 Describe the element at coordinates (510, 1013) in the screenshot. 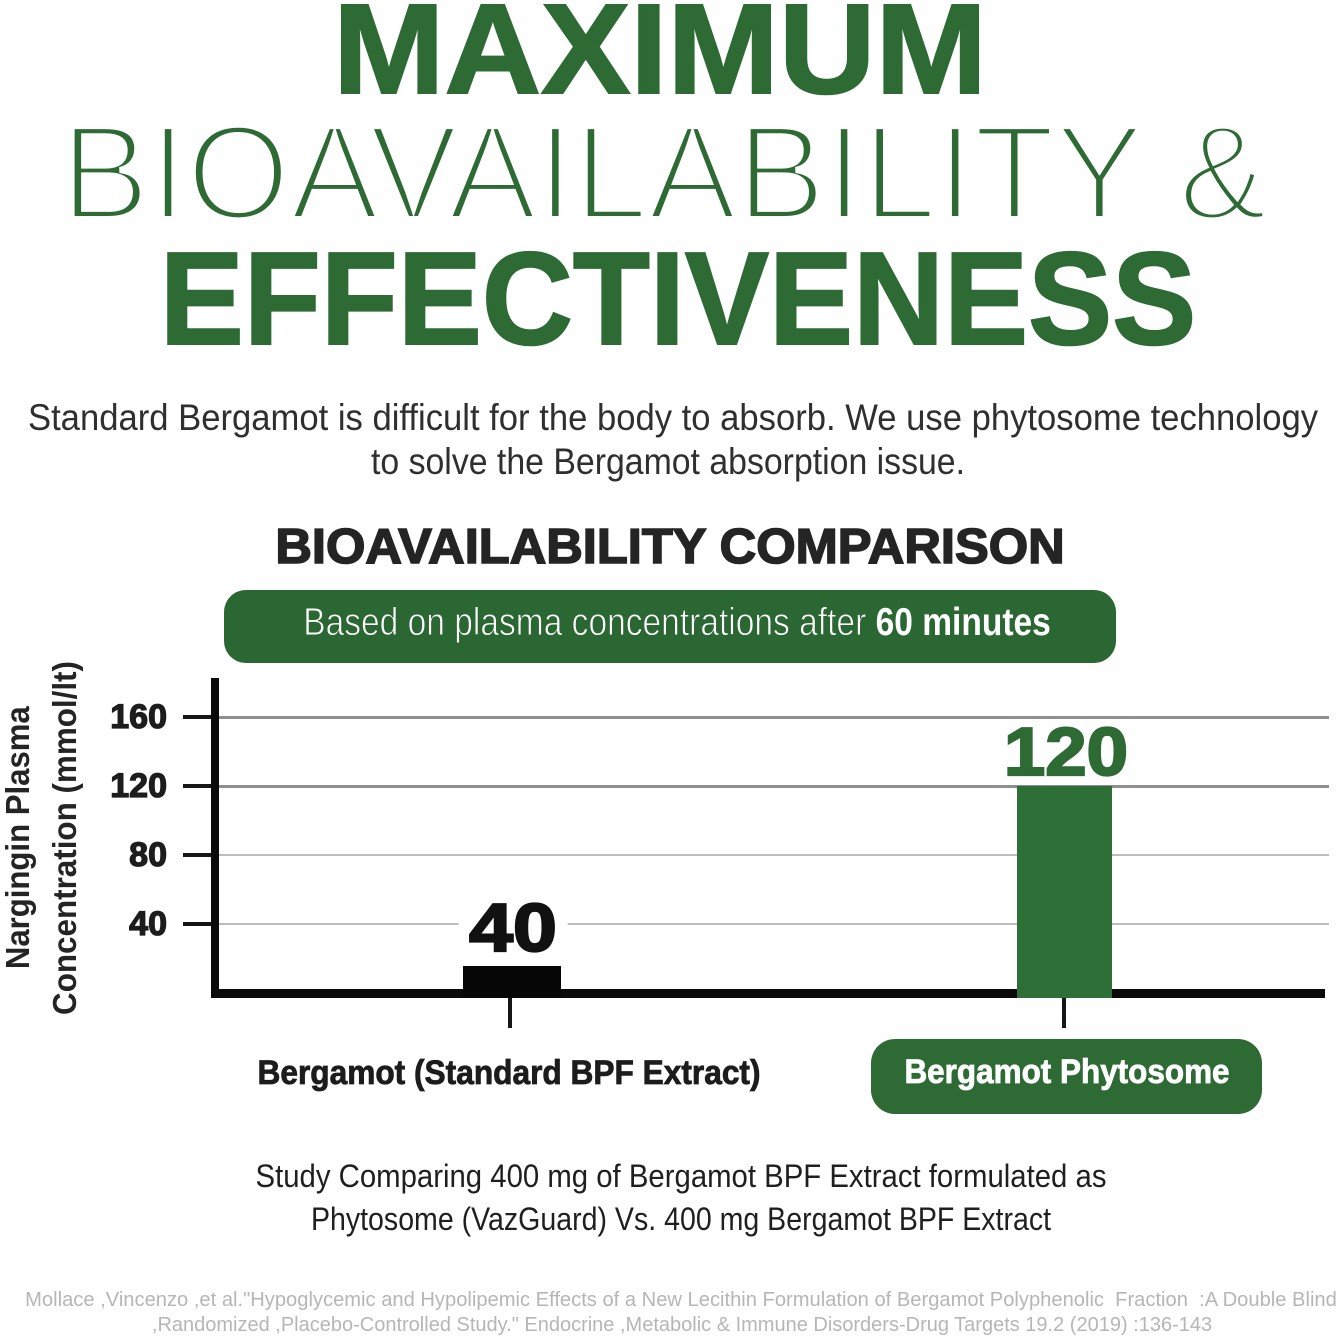

I see `category-tick-left` at that location.